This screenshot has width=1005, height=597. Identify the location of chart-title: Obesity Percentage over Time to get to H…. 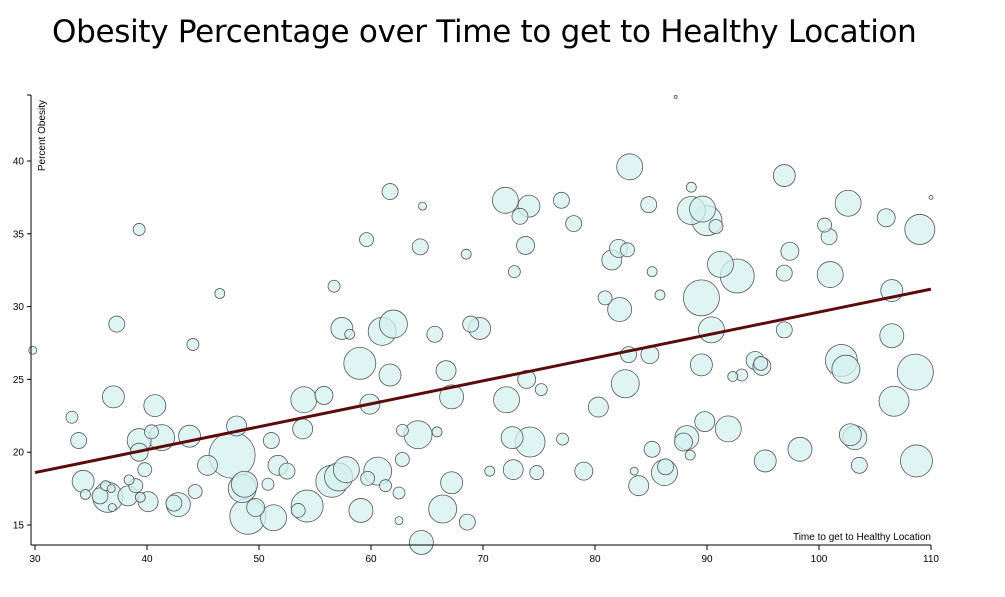
(484, 32).